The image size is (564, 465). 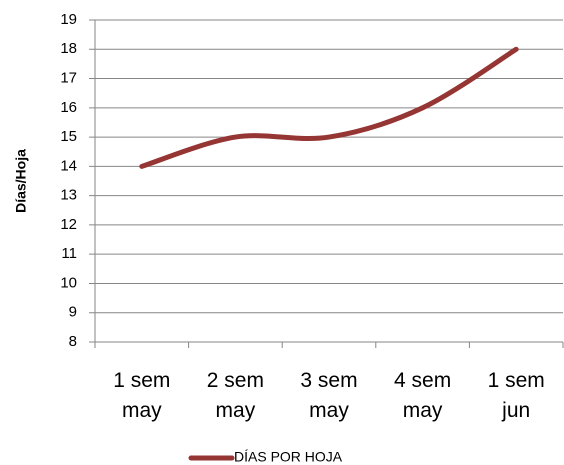 I want to click on x-tick-label: 1 sem may, so click(x=142, y=395).